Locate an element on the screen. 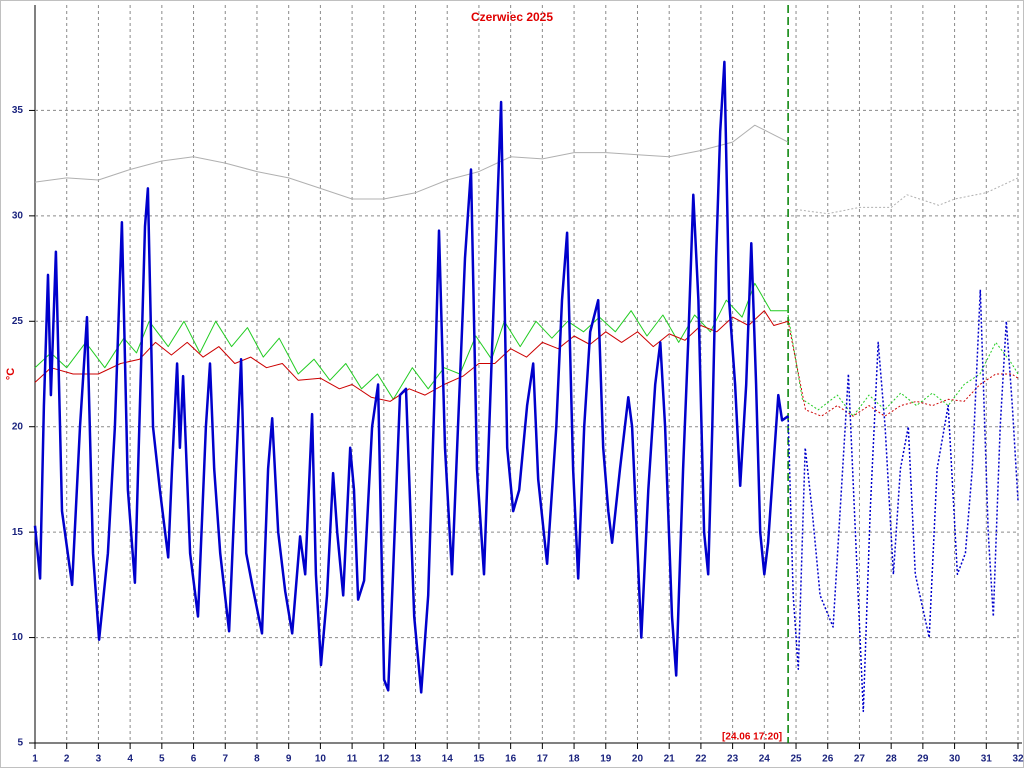 The width and height of the screenshot is (1024, 768). x-tick-label: 23 is located at coordinates (733, 759).